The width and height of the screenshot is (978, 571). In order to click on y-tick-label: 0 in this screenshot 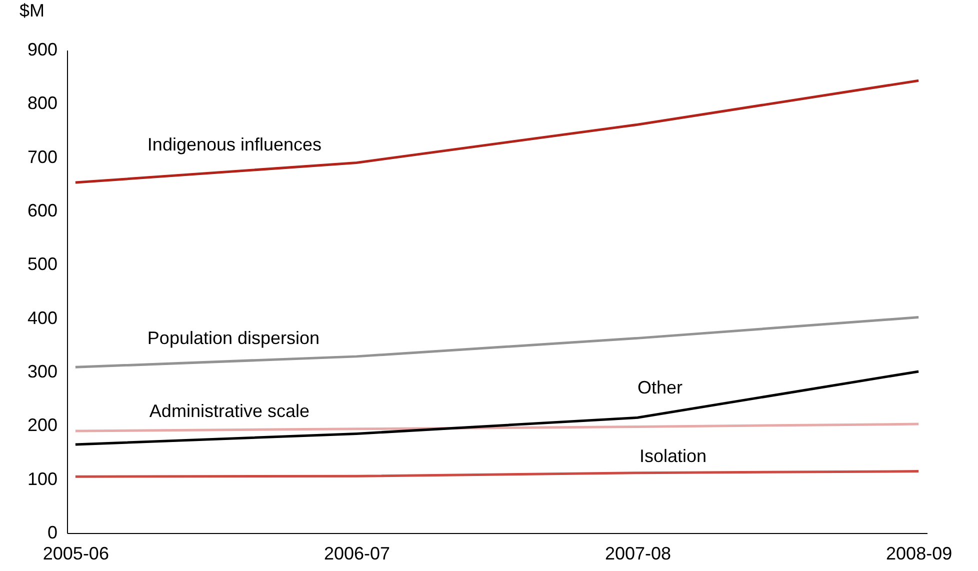, I will do `click(52, 532)`.